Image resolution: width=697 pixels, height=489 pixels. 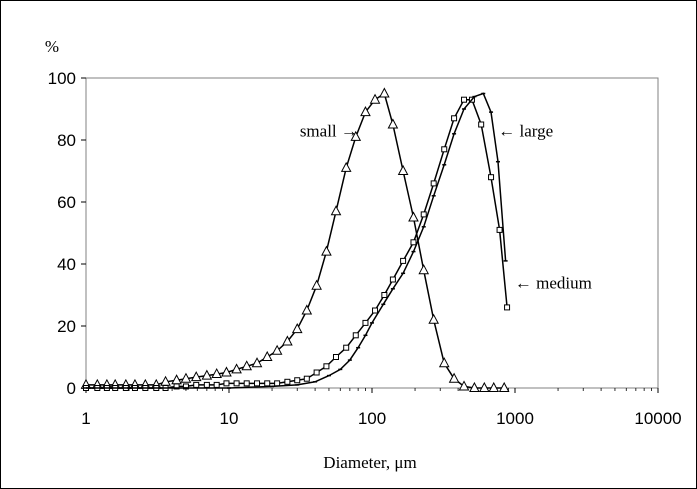 What do you see at coordinates (66, 264) in the screenshot?
I see `y-tick-label: 40` at bounding box center [66, 264].